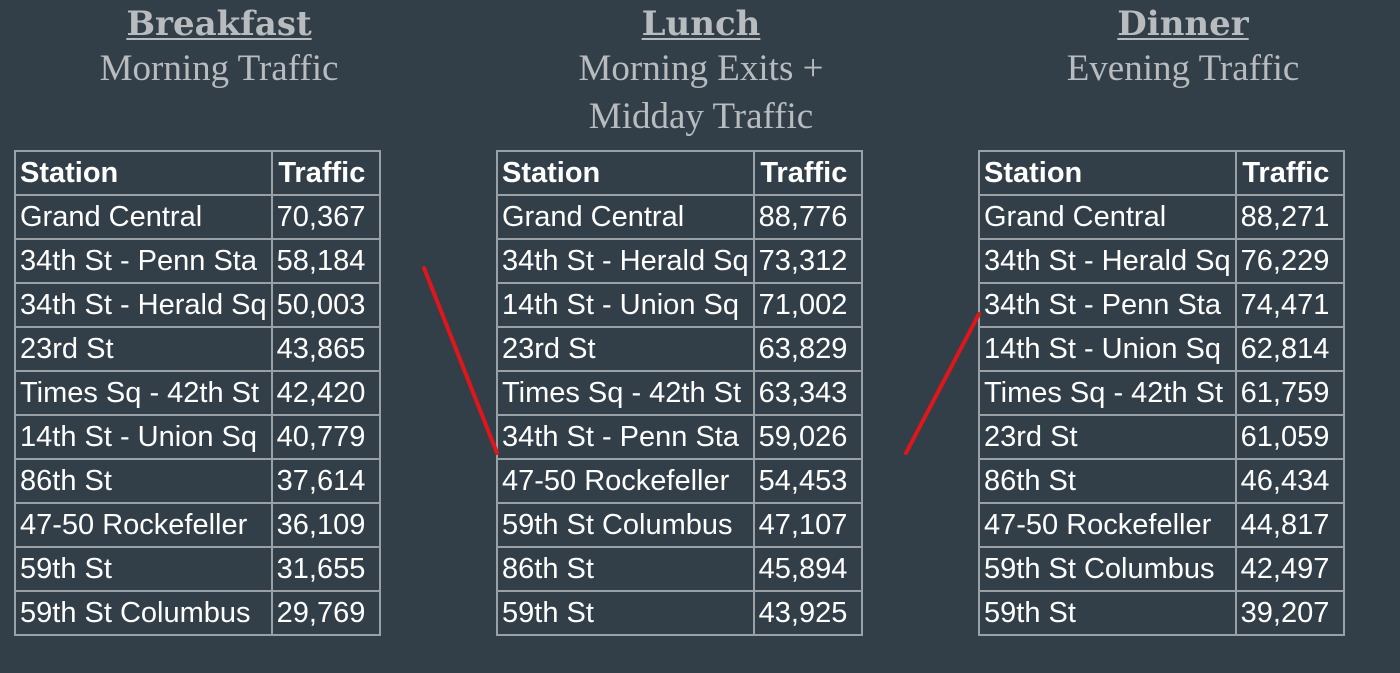 This screenshot has width=1400, height=673. I want to click on table-row: 34th St - Penn Sta 58,184, so click(198, 261).